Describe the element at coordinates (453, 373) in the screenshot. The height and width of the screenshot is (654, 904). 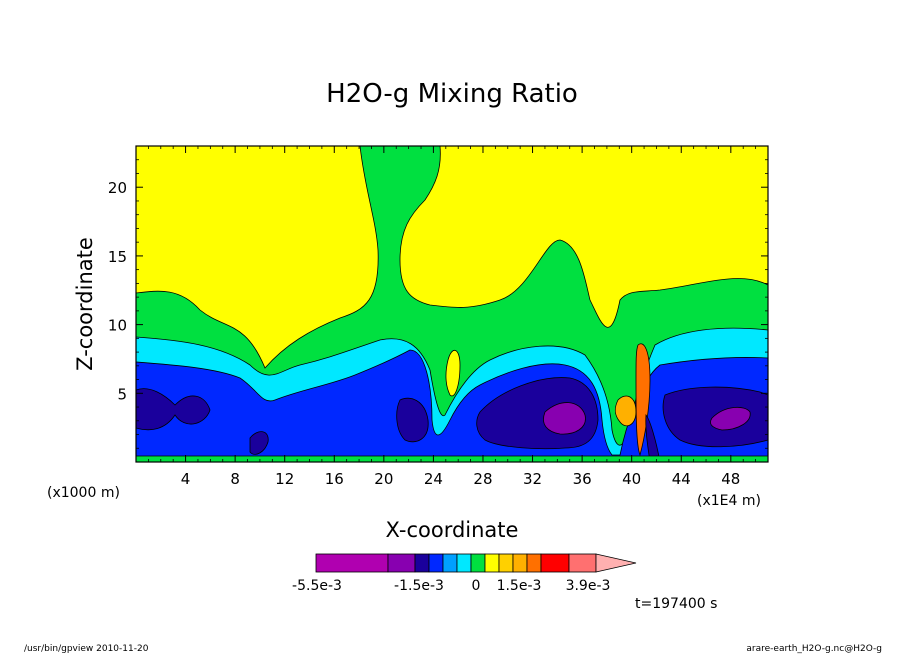
I see `field-yellow-blob` at that location.